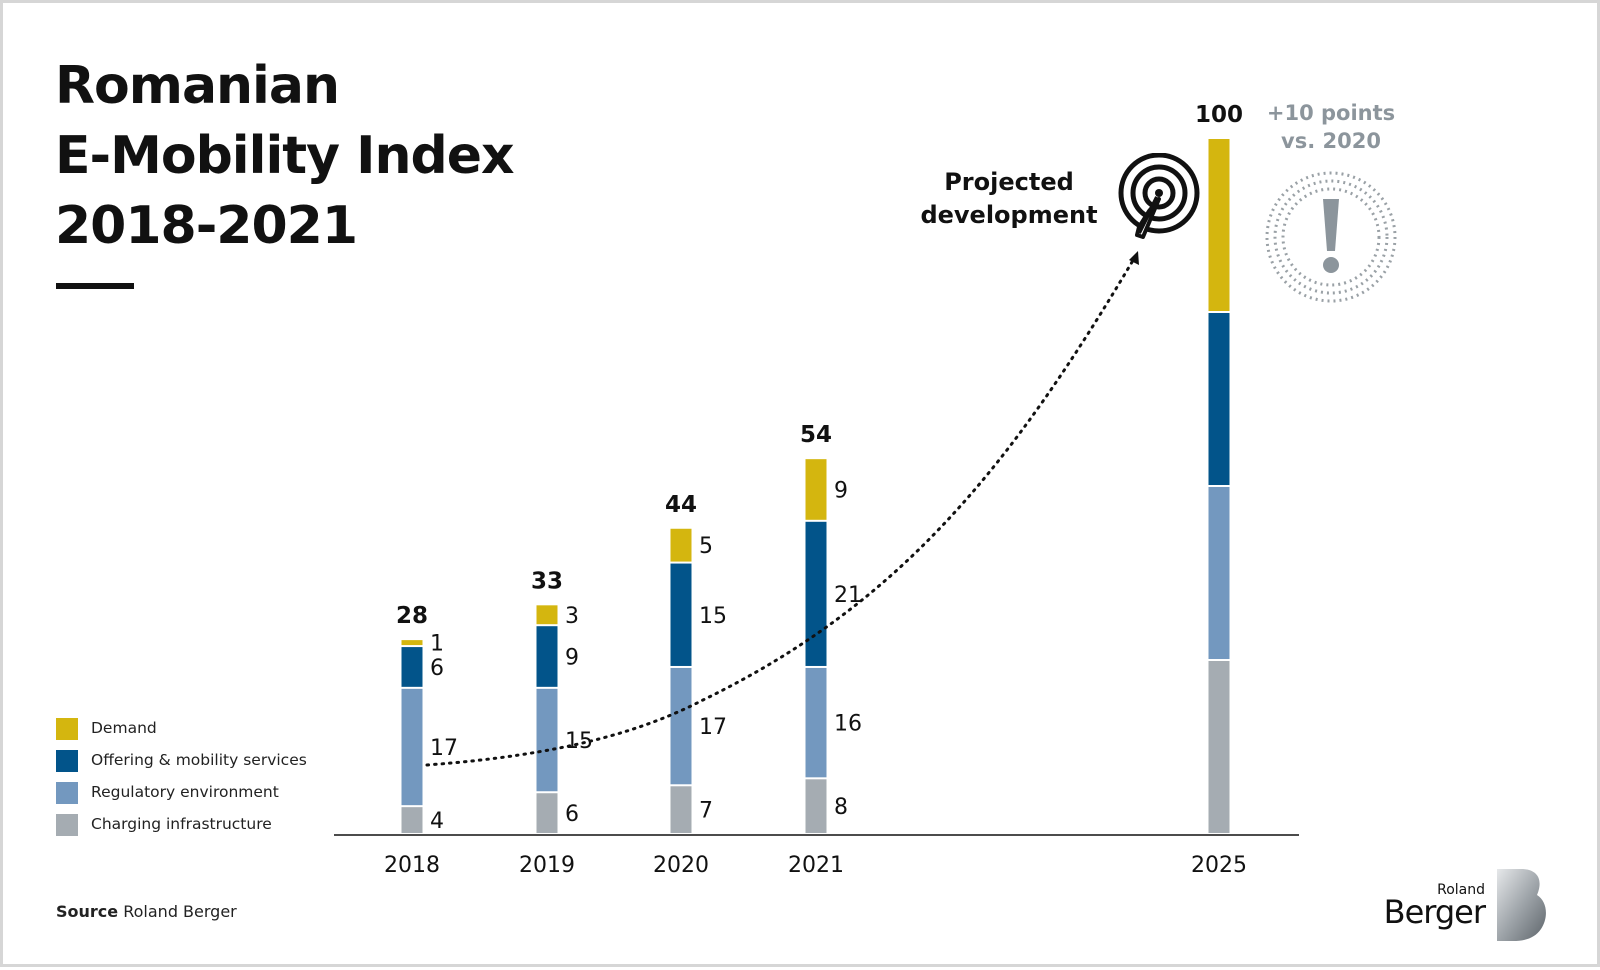  What do you see at coordinates (572, 814) in the screenshot?
I see `segment-label-2019-charging-infrastructure: 6` at bounding box center [572, 814].